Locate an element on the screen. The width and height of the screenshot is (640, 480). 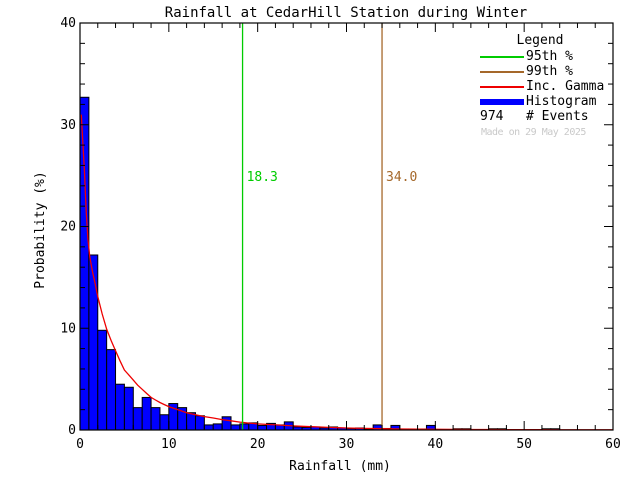
legend-item-95th: 95th % is located at coordinates (550, 56).